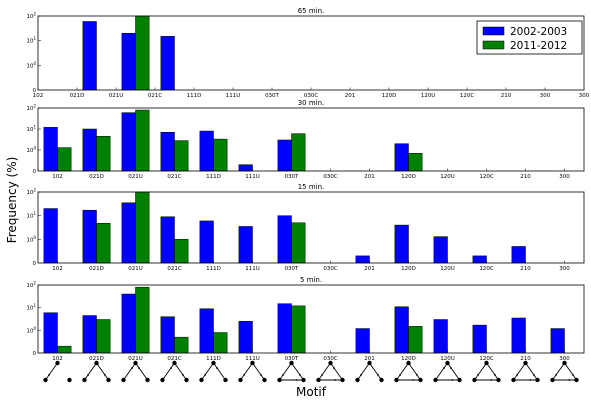 This screenshot has height=400, width=591. I want to click on x-tick-label-210: 210, so click(506, 96).